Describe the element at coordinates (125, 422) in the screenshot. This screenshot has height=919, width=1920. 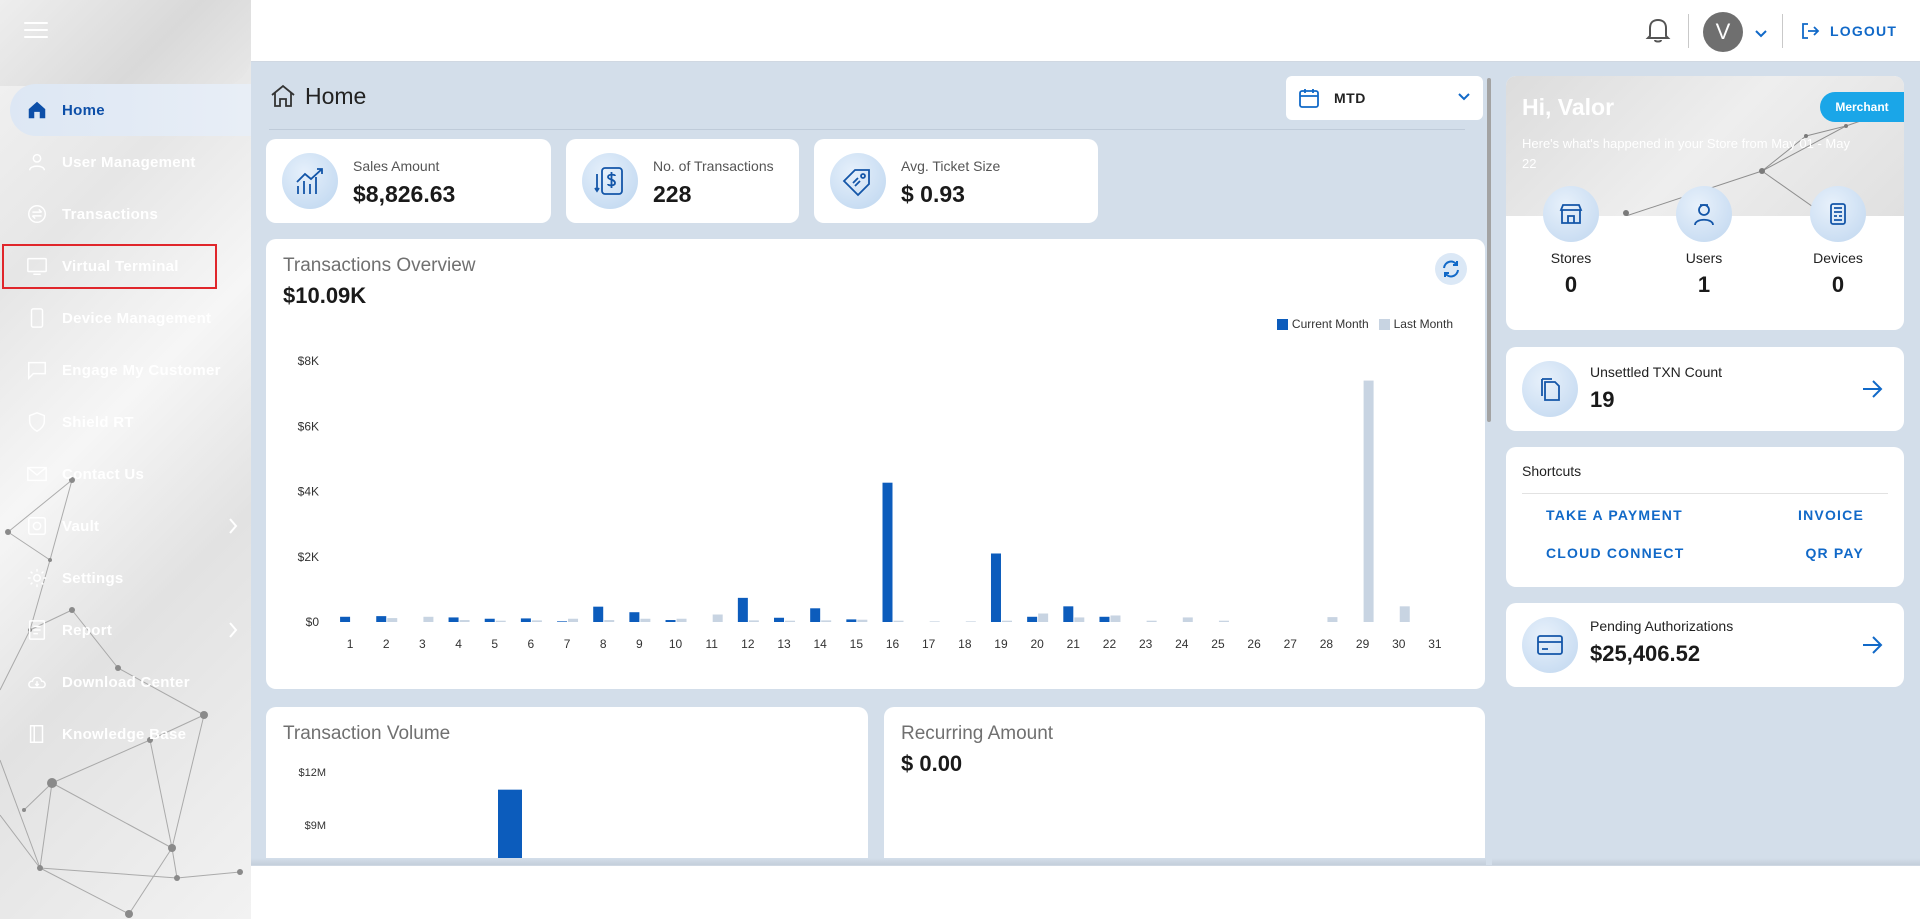
I see `sidebar-item-shield-rt: Shield RT` at that location.